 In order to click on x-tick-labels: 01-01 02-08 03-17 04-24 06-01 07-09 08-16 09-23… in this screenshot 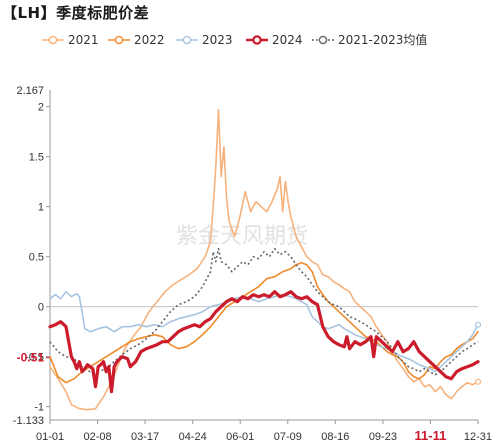, I will do `click(264, 431)`.